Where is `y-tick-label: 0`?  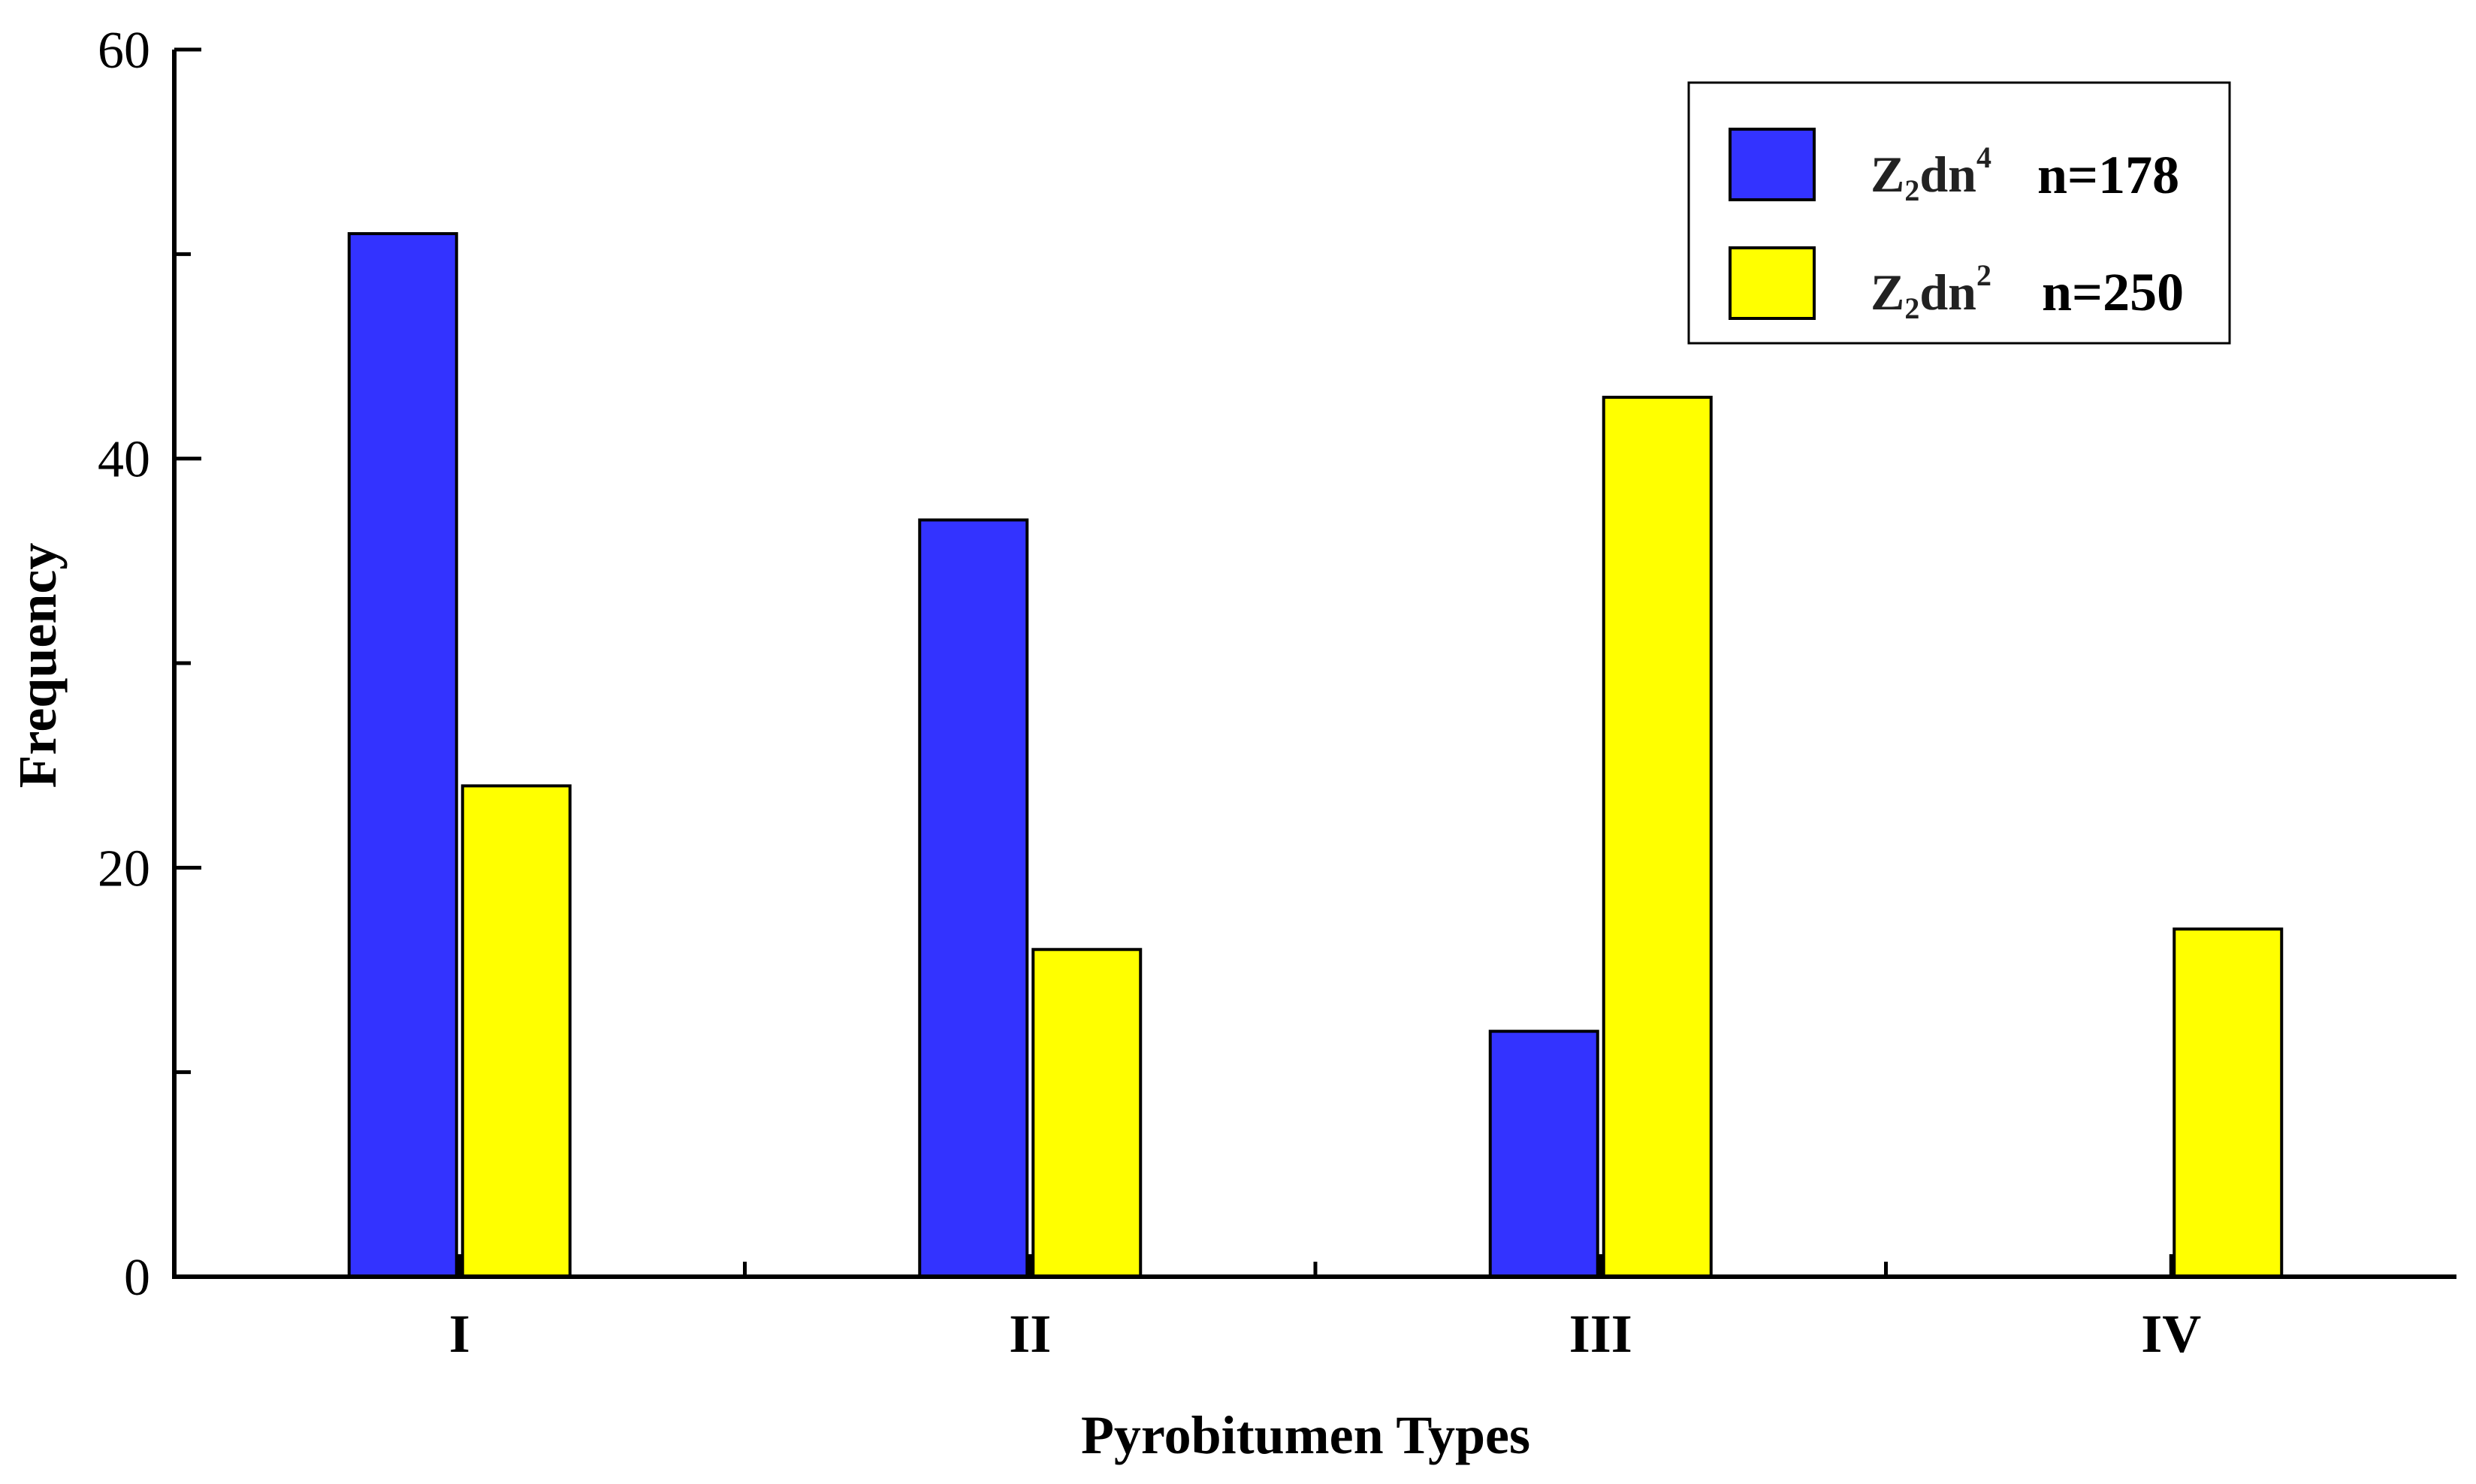 y-tick-label: 0 is located at coordinates (137, 1278).